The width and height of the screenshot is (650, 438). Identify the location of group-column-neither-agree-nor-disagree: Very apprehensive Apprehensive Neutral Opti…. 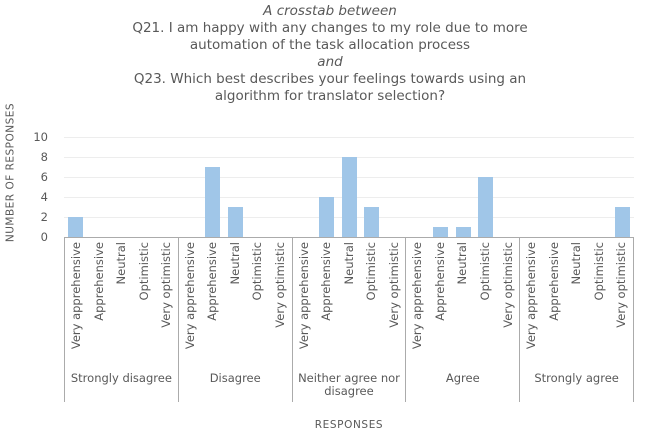
(350, 320).